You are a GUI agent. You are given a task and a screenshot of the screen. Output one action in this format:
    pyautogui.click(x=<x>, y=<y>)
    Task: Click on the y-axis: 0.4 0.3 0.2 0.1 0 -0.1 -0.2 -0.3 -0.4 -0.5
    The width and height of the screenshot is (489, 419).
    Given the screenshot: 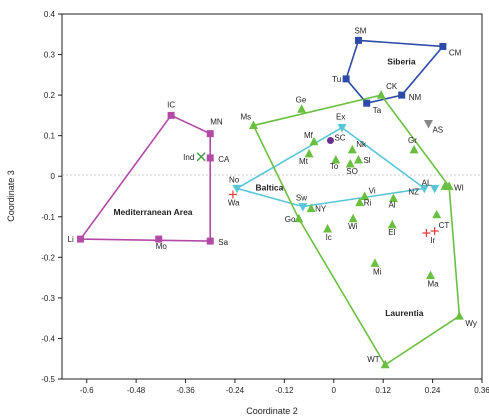 What is the action you would take?
    pyautogui.click(x=51, y=197)
    